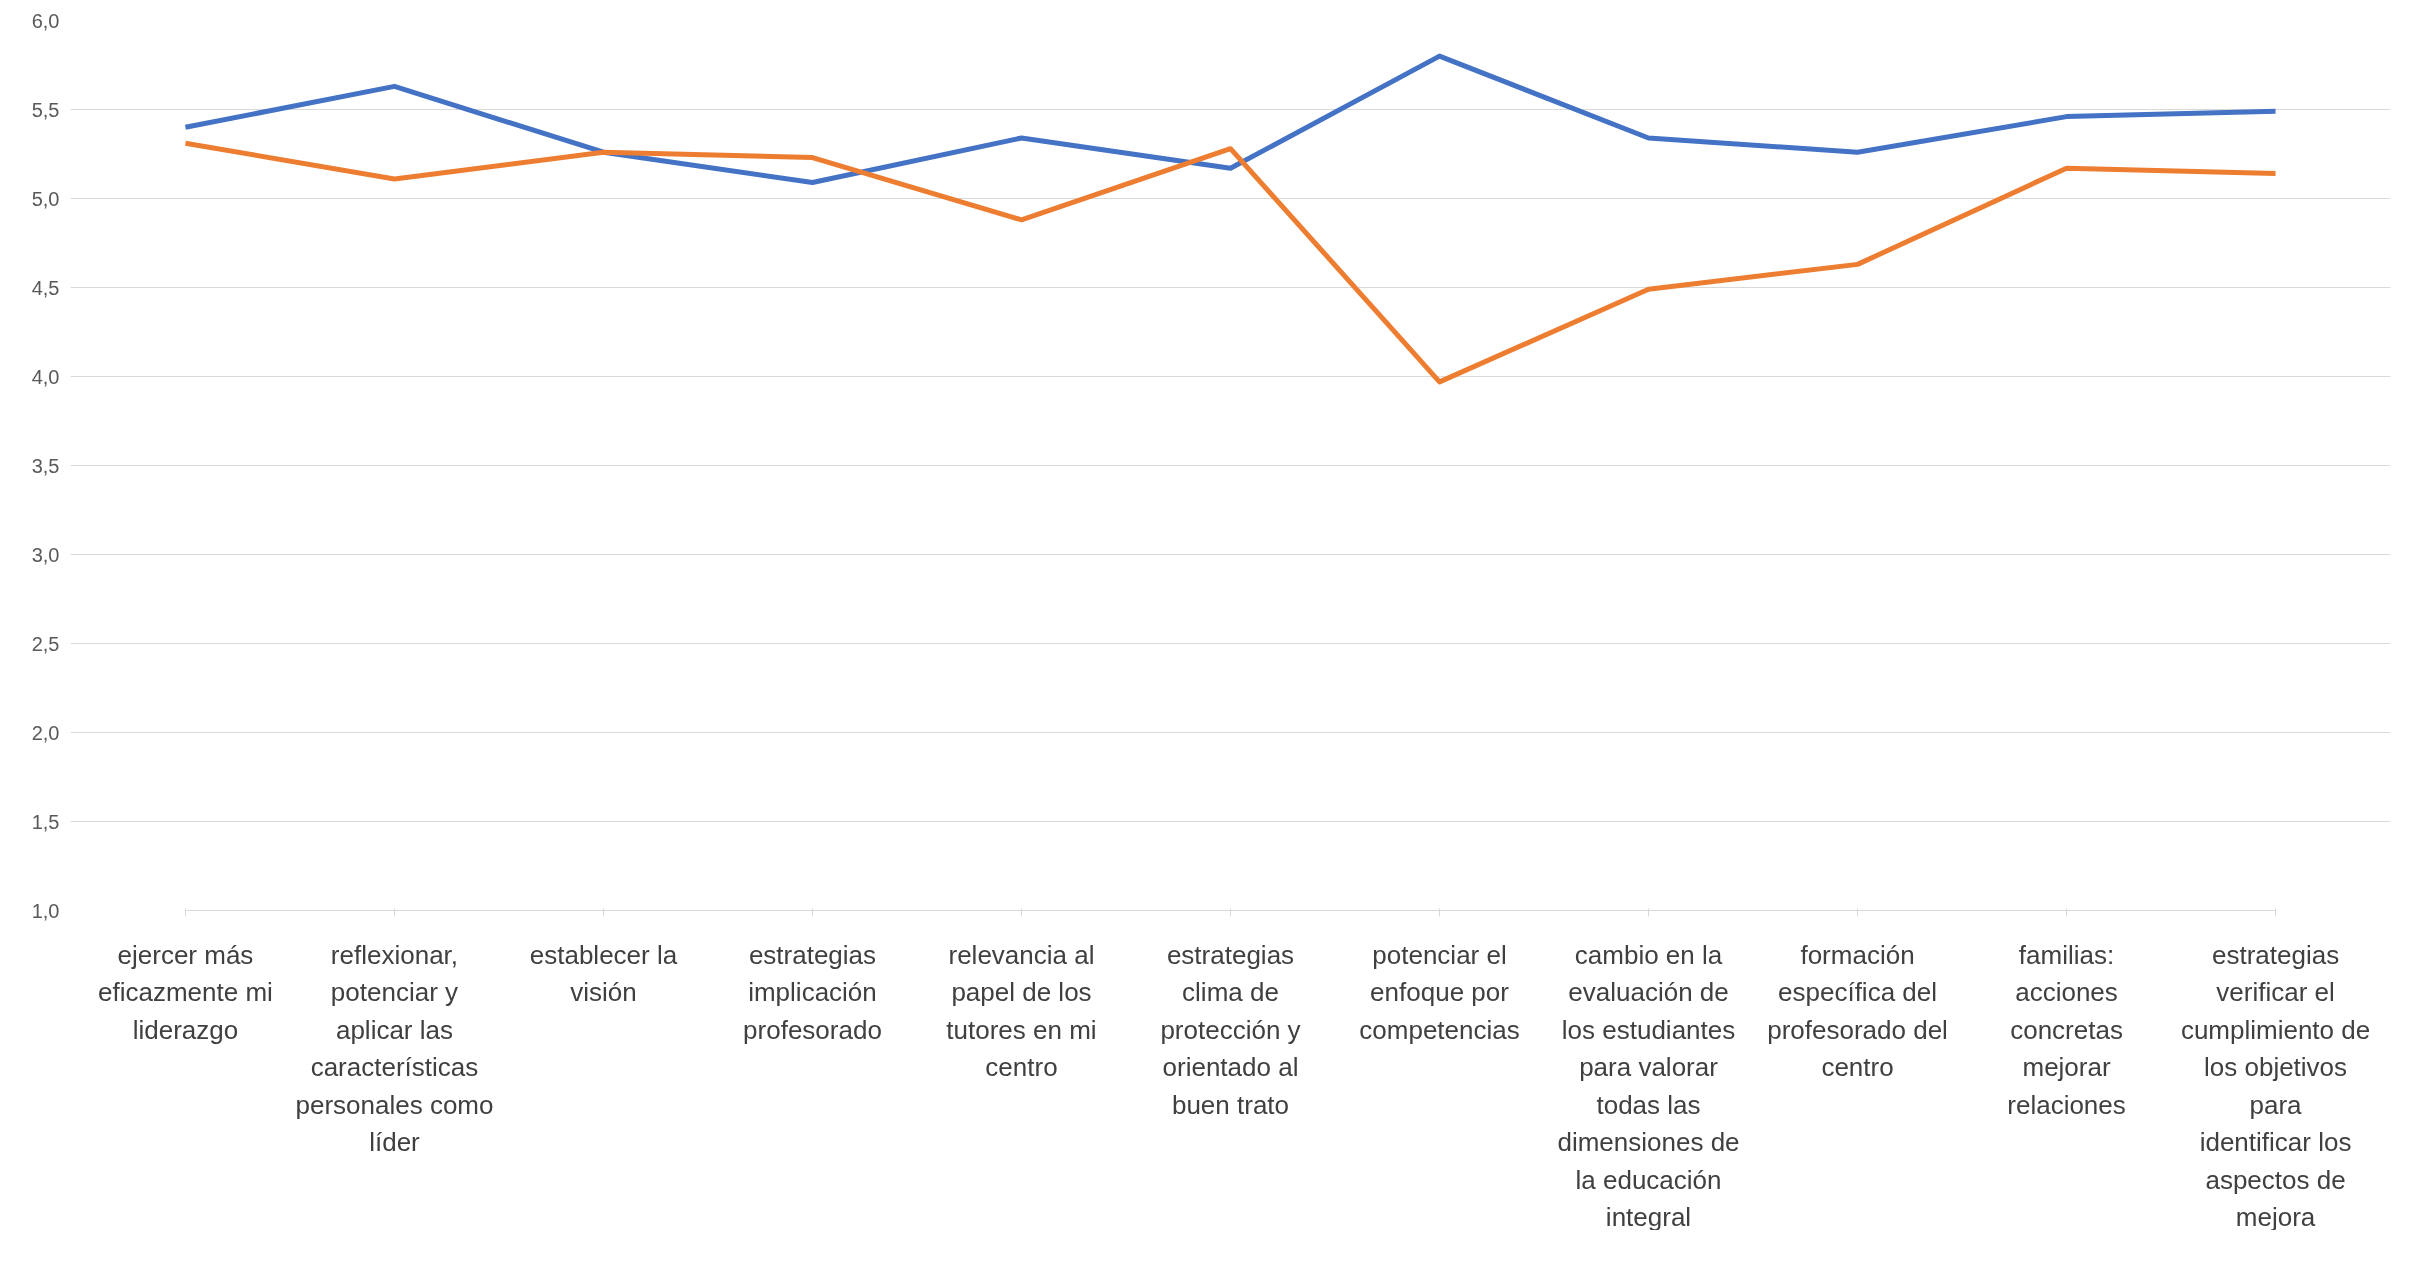 The image size is (2432, 1270). What do you see at coordinates (394, 1048) in the screenshot?
I see `x-tick-label: reflexionar, potenciar y aplicar las características personales como líder` at bounding box center [394, 1048].